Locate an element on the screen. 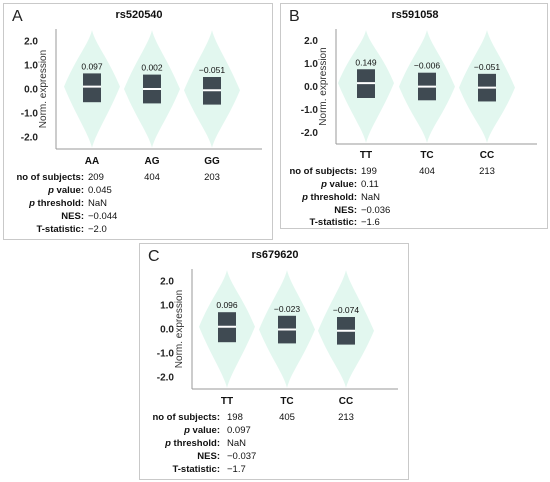 The height and width of the screenshot is (482, 550). iqr-box is located at coordinates (92, 87).